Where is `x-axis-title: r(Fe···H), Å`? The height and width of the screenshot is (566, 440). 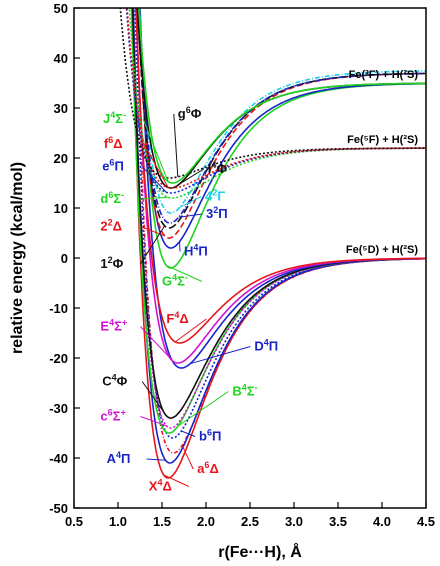
x-axis-title: r(Fe···H), Å is located at coordinates (260, 551).